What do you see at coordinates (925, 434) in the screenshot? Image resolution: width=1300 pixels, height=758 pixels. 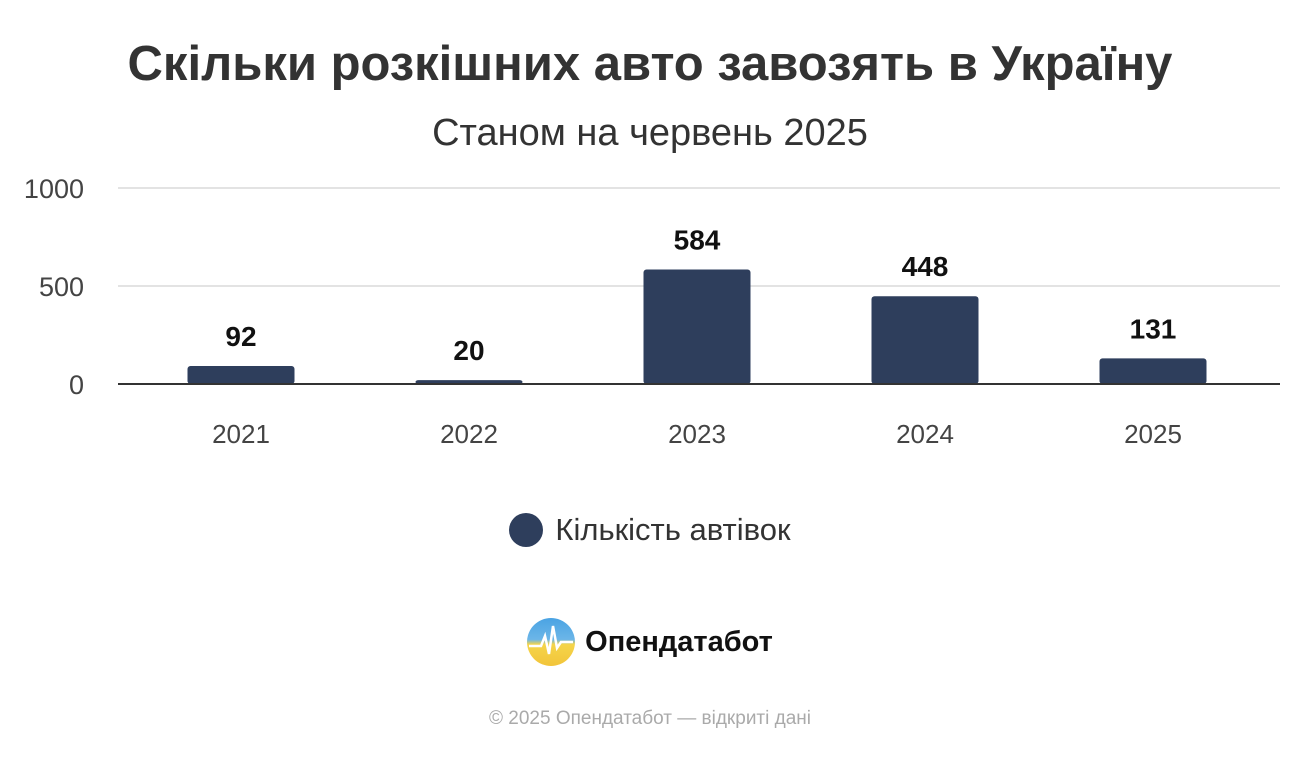 I see `x-tick-label: 2024` at bounding box center [925, 434].